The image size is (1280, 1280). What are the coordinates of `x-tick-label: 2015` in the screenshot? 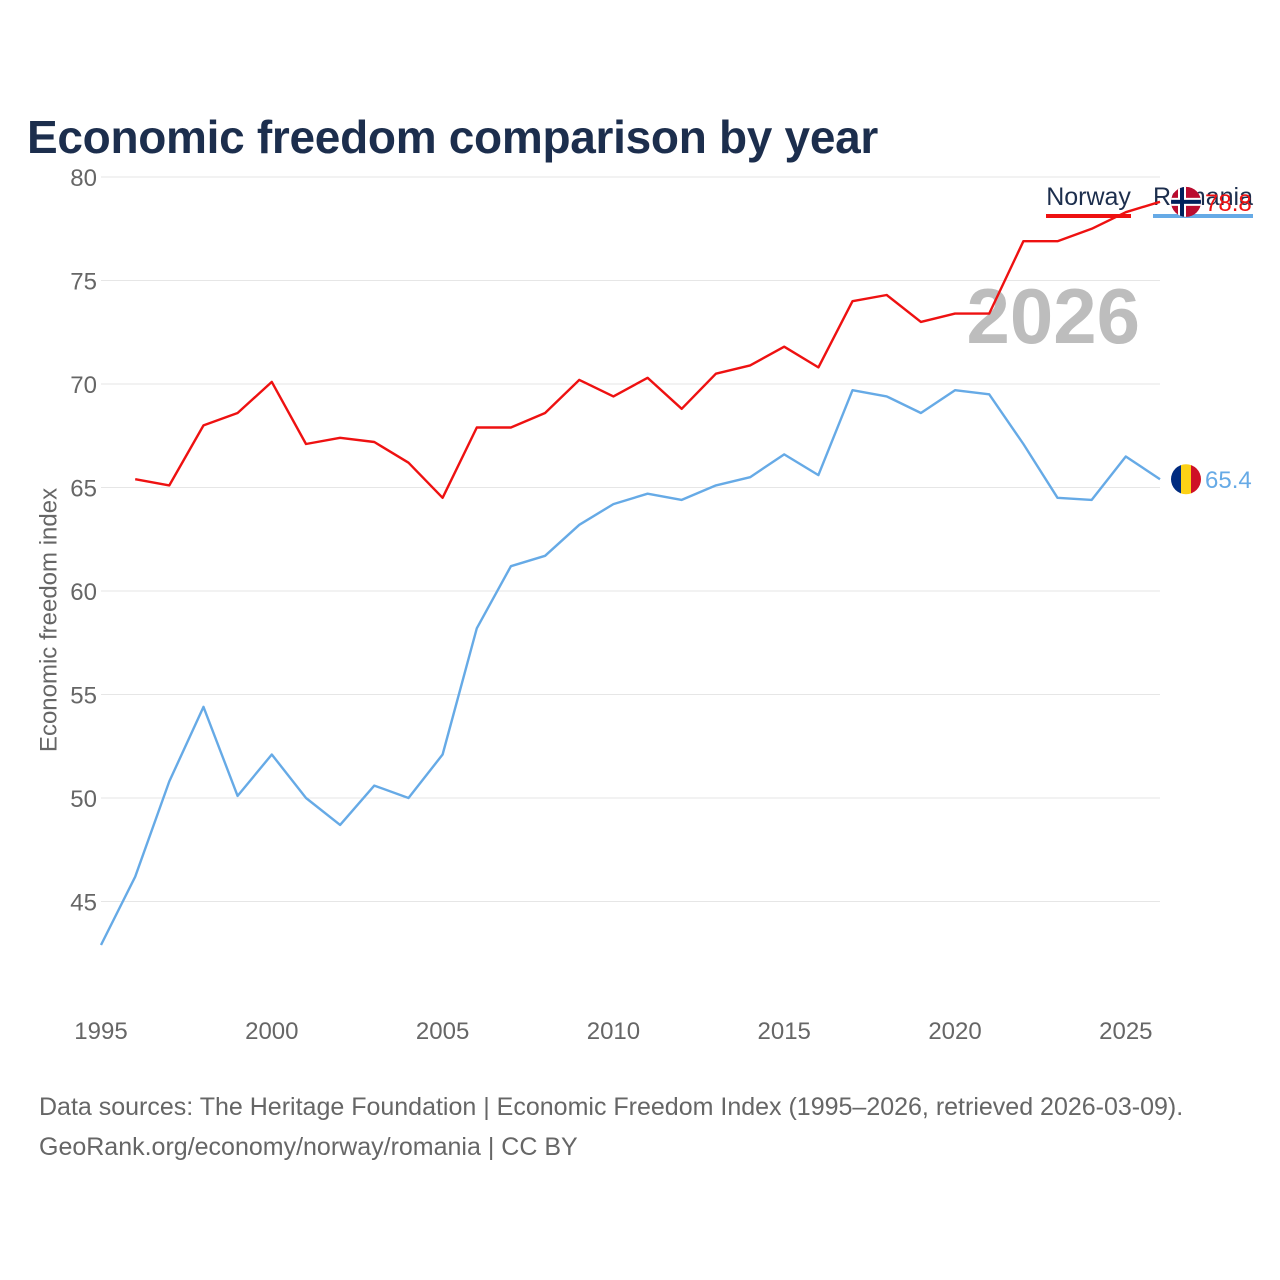 It's located at (784, 1031).